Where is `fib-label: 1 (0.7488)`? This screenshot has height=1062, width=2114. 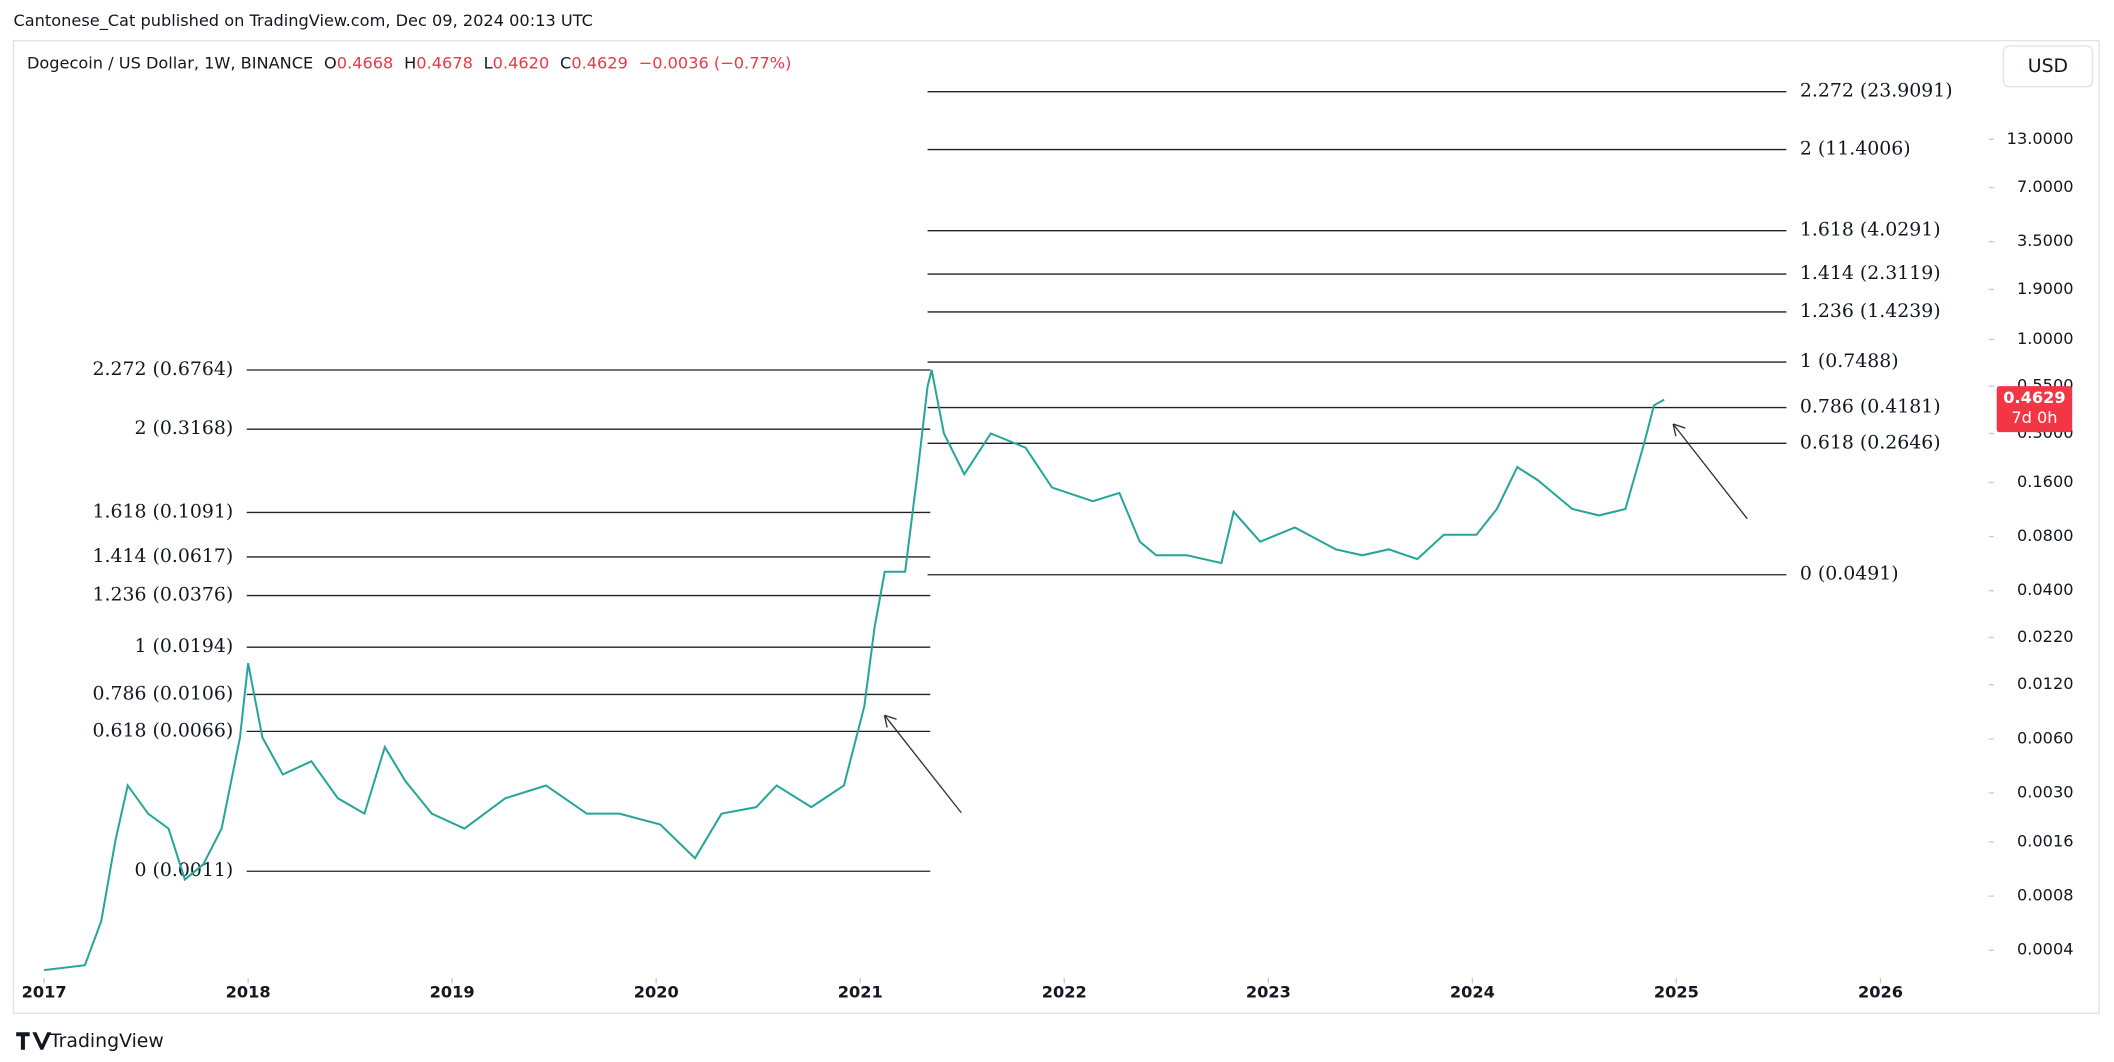
fib-label: 1 (0.7488) is located at coordinates (1849, 361).